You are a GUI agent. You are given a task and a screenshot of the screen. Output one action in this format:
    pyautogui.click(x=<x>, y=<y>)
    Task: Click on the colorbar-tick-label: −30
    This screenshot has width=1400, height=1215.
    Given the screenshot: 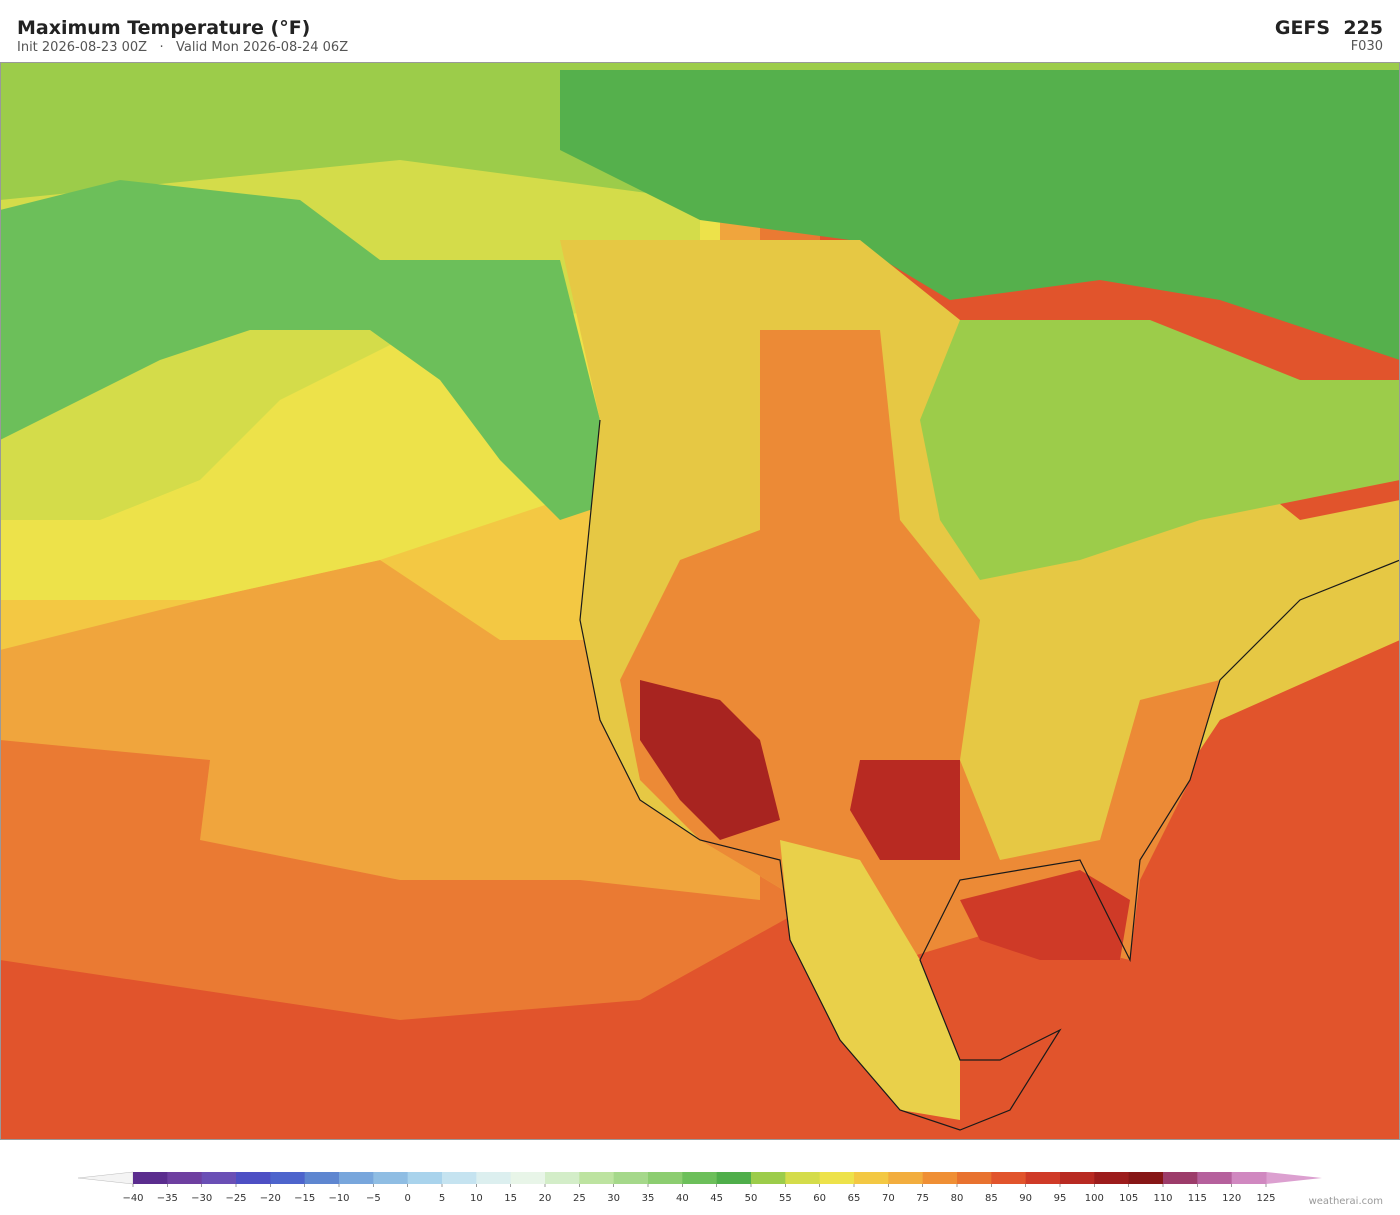 What is the action you would take?
    pyautogui.click(x=201, y=1198)
    